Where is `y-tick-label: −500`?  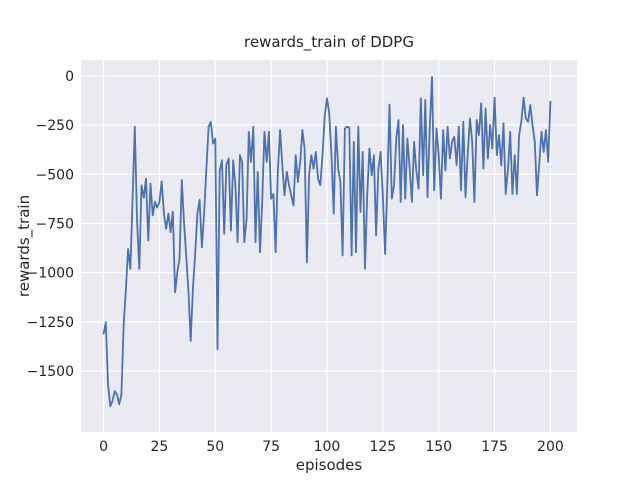 y-tick-label: −500 is located at coordinates (55, 175).